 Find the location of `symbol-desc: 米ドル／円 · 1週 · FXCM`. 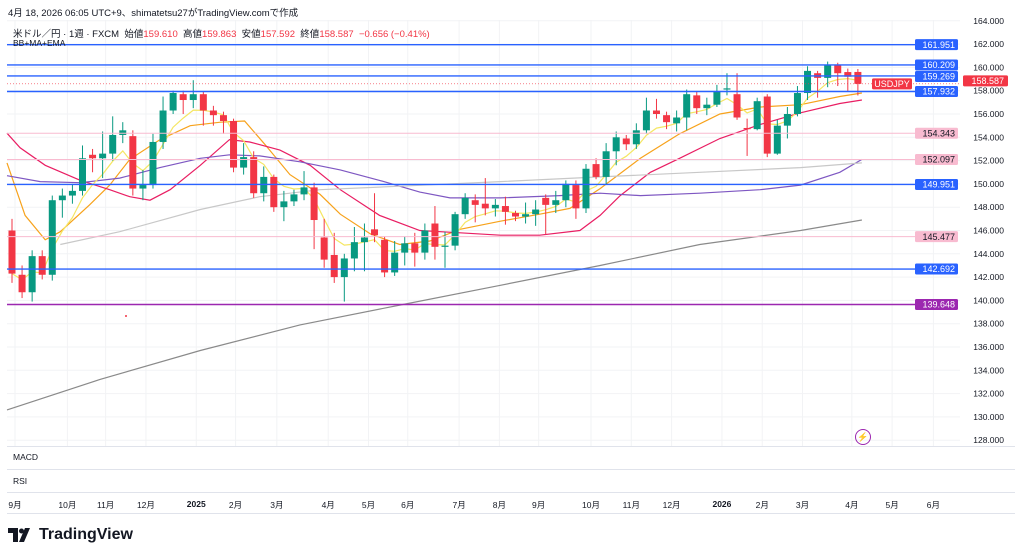

symbol-desc: 米ドル／円 · 1週 · FXCM is located at coordinates (66, 34).